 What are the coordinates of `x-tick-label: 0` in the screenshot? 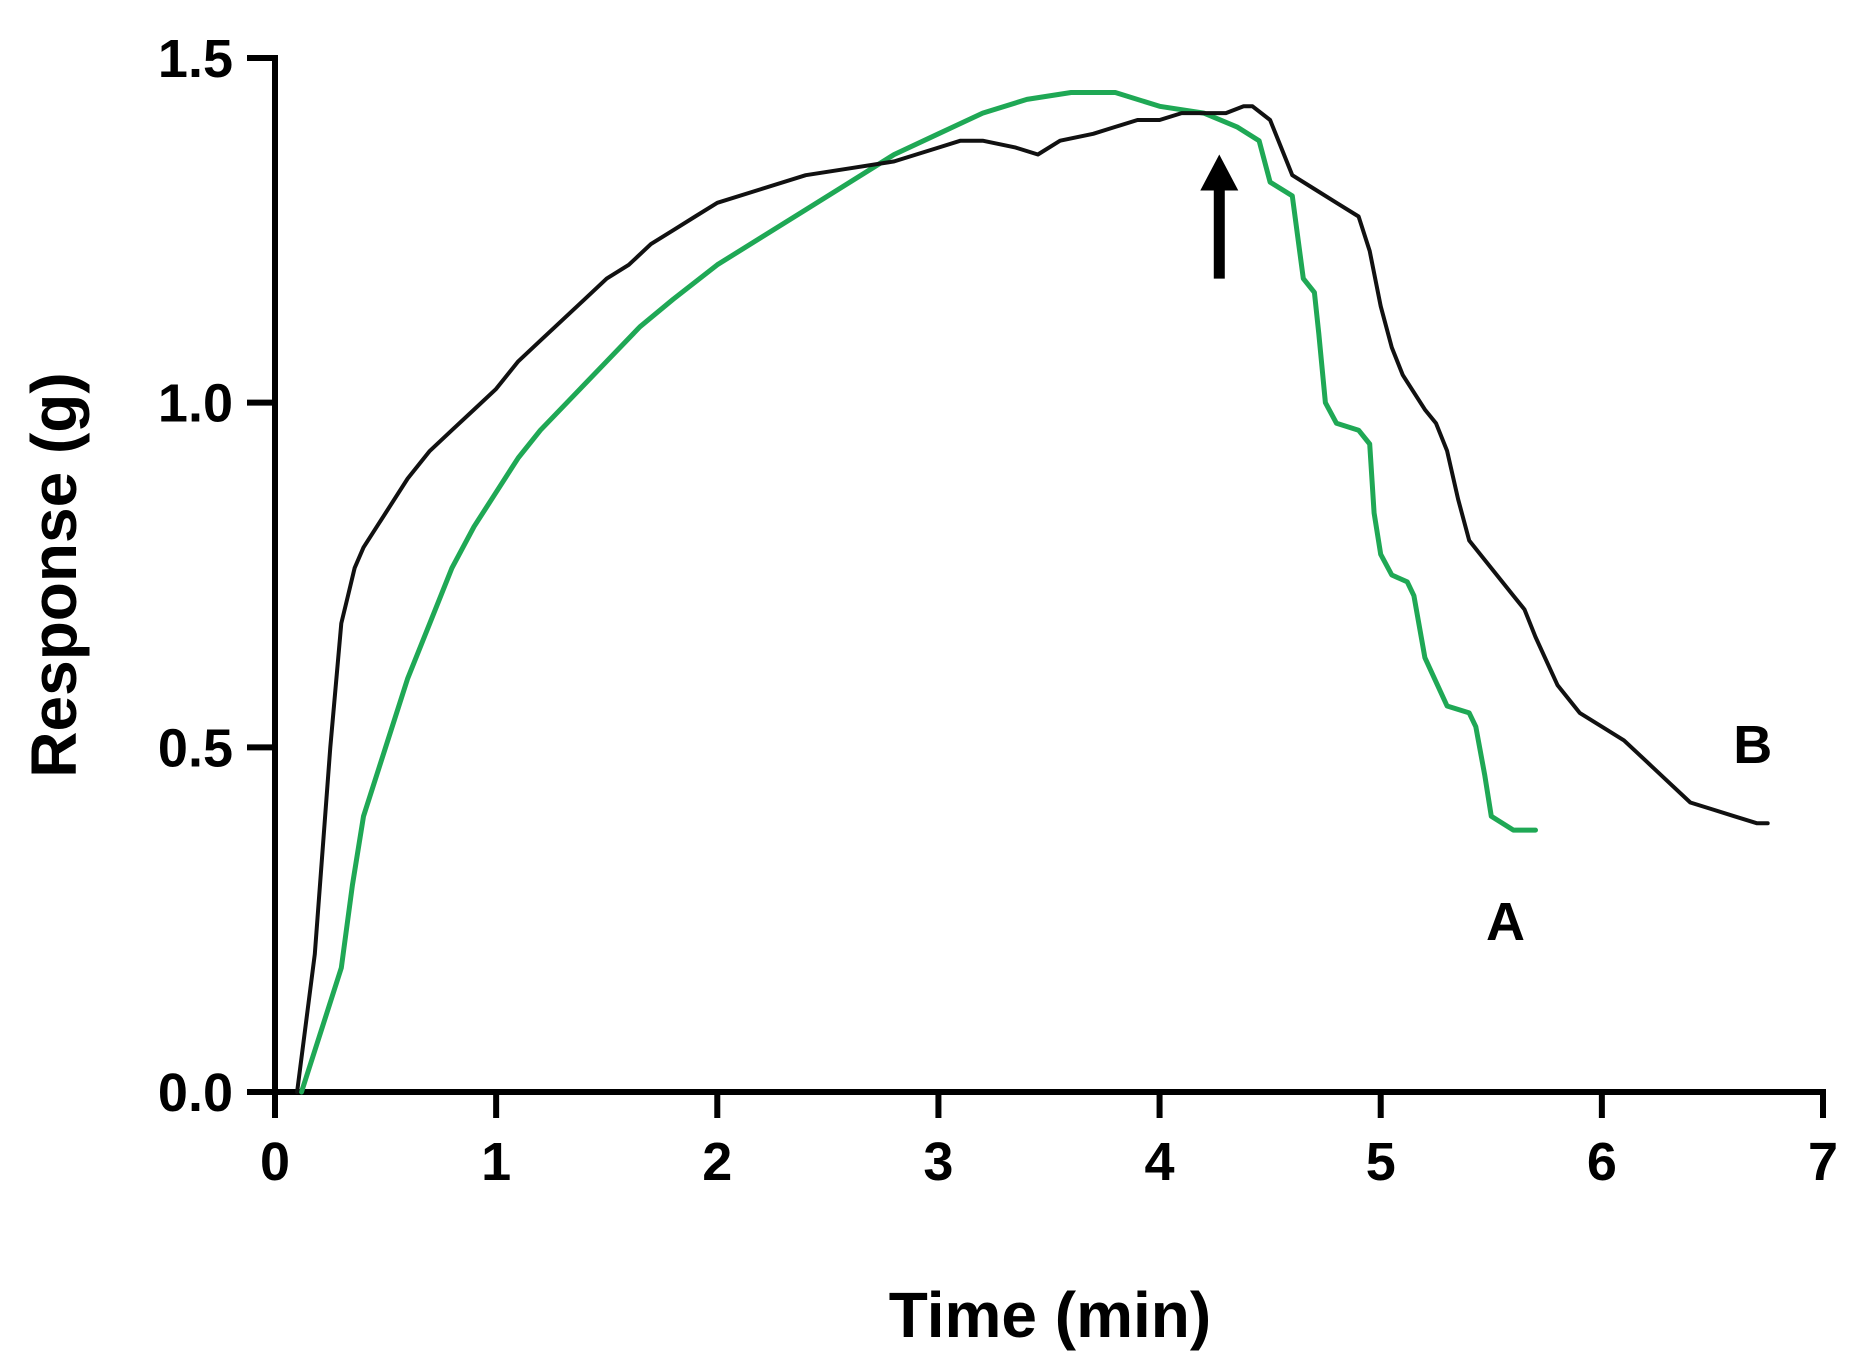 It's located at (275, 1162).